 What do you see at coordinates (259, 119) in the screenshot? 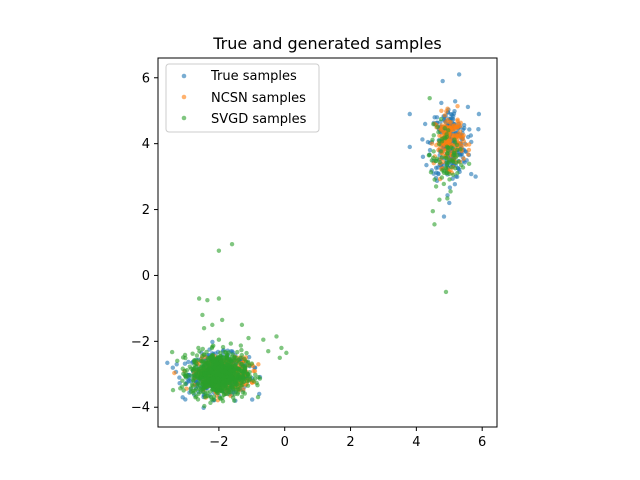
I see `legend-label-svgd: SVGD samples` at bounding box center [259, 119].